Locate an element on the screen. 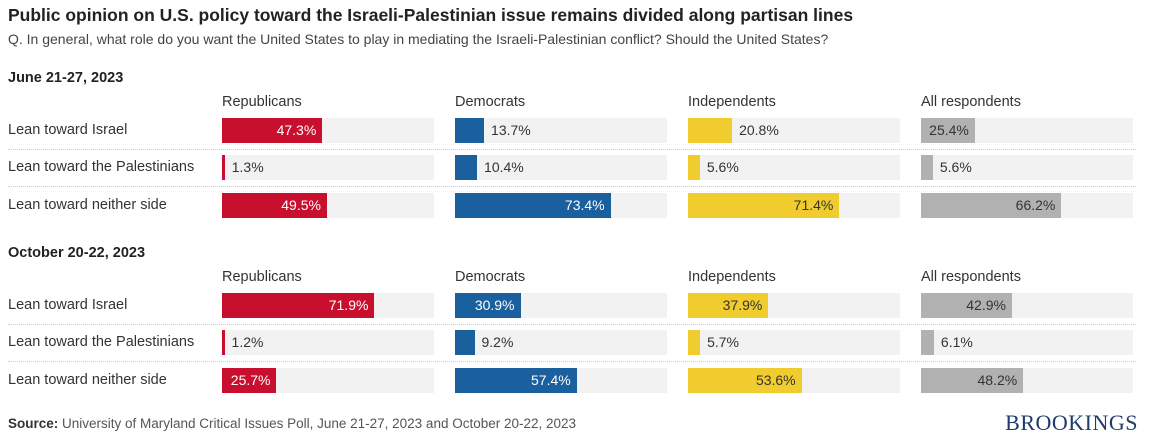 The width and height of the screenshot is (1150, 440). bar-track: 53.6% is located at coordinates (794, 380).